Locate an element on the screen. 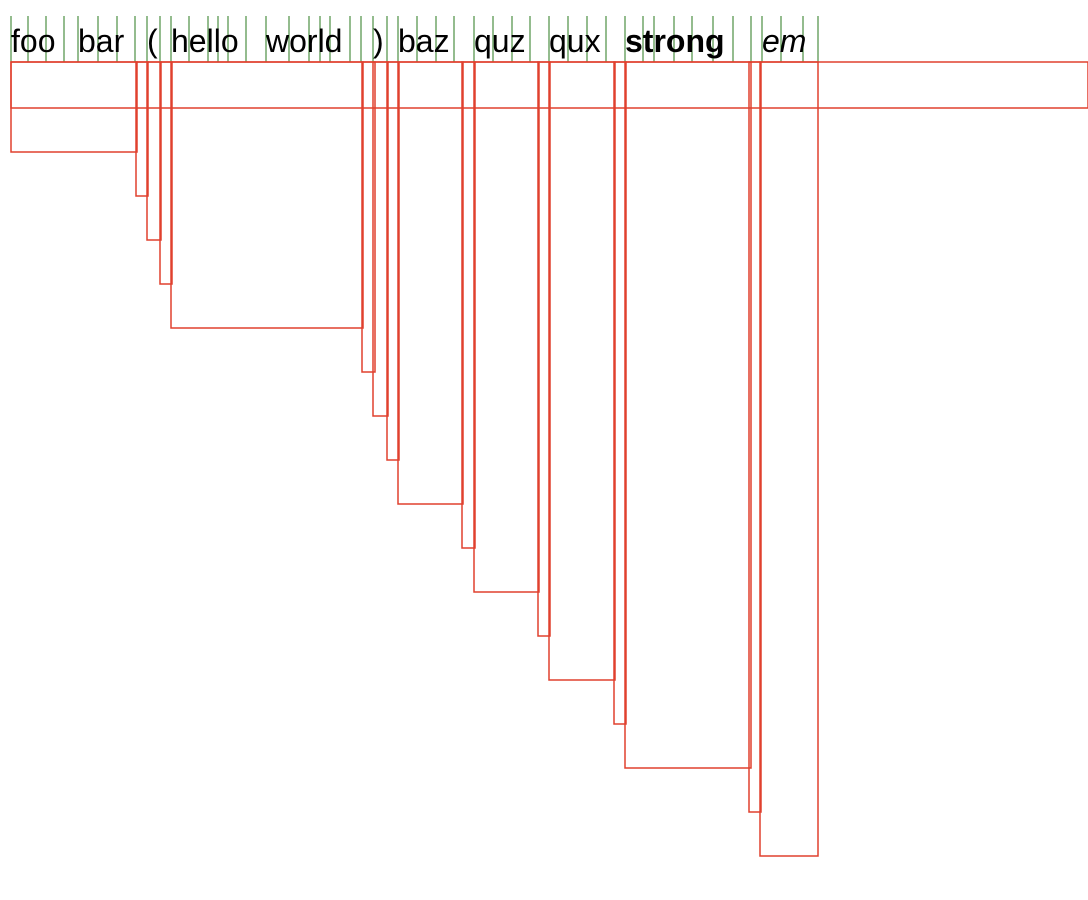 The width and height of the screenshot is (1088, 900). token-qux: qux is located at coordinates (575, 41).